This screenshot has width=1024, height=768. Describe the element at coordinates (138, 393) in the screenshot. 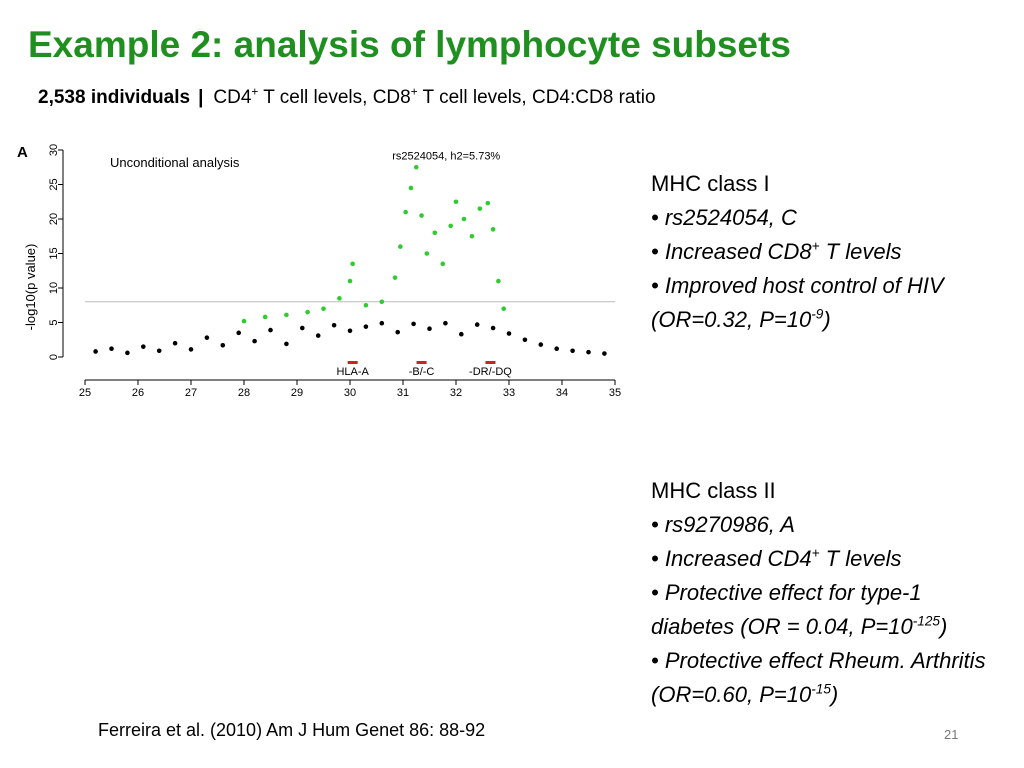

I see `x-tick-label: 26` at that location.